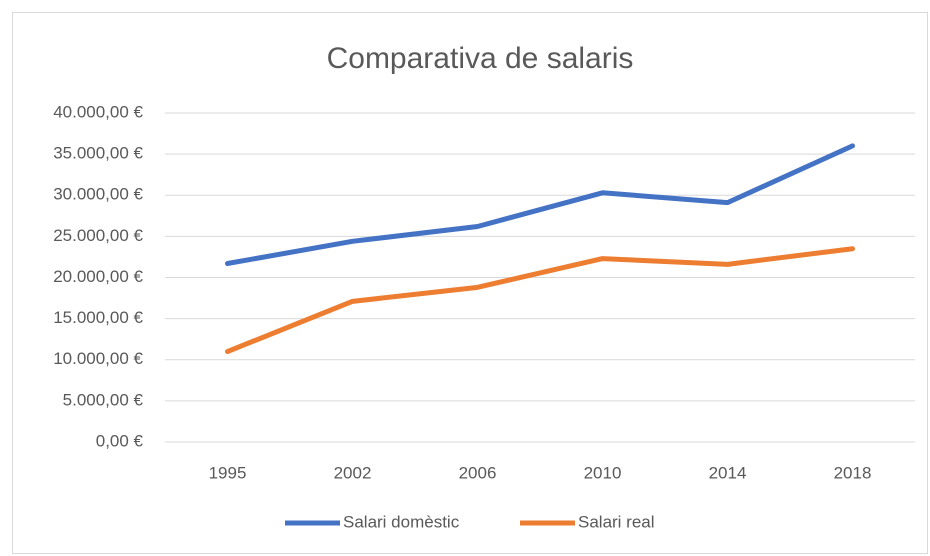  I want to click on y-tick-label: 20.000,00 €, so click(98, 276).